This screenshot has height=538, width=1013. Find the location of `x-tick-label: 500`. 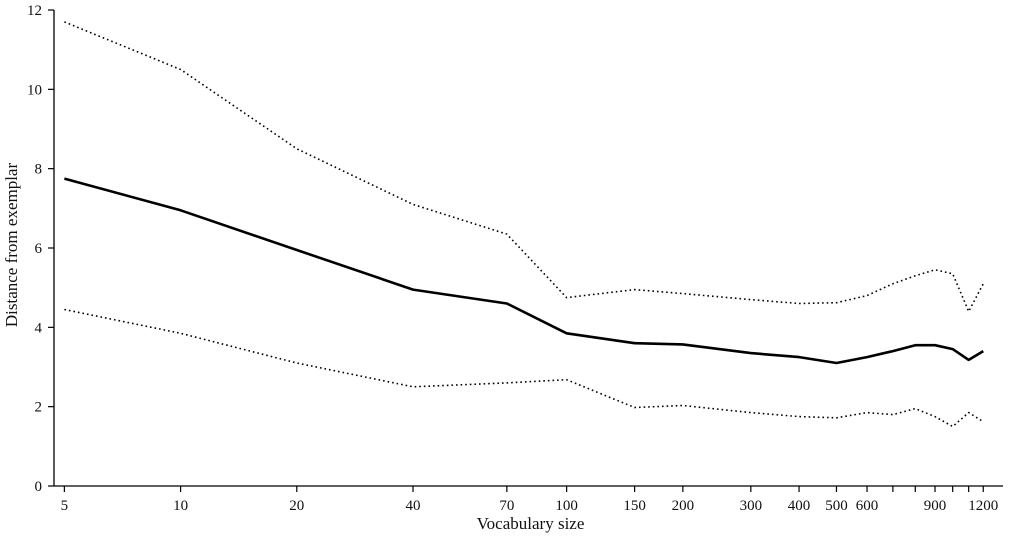

x-tick-label: 500 is located at coordinates (836, 506).